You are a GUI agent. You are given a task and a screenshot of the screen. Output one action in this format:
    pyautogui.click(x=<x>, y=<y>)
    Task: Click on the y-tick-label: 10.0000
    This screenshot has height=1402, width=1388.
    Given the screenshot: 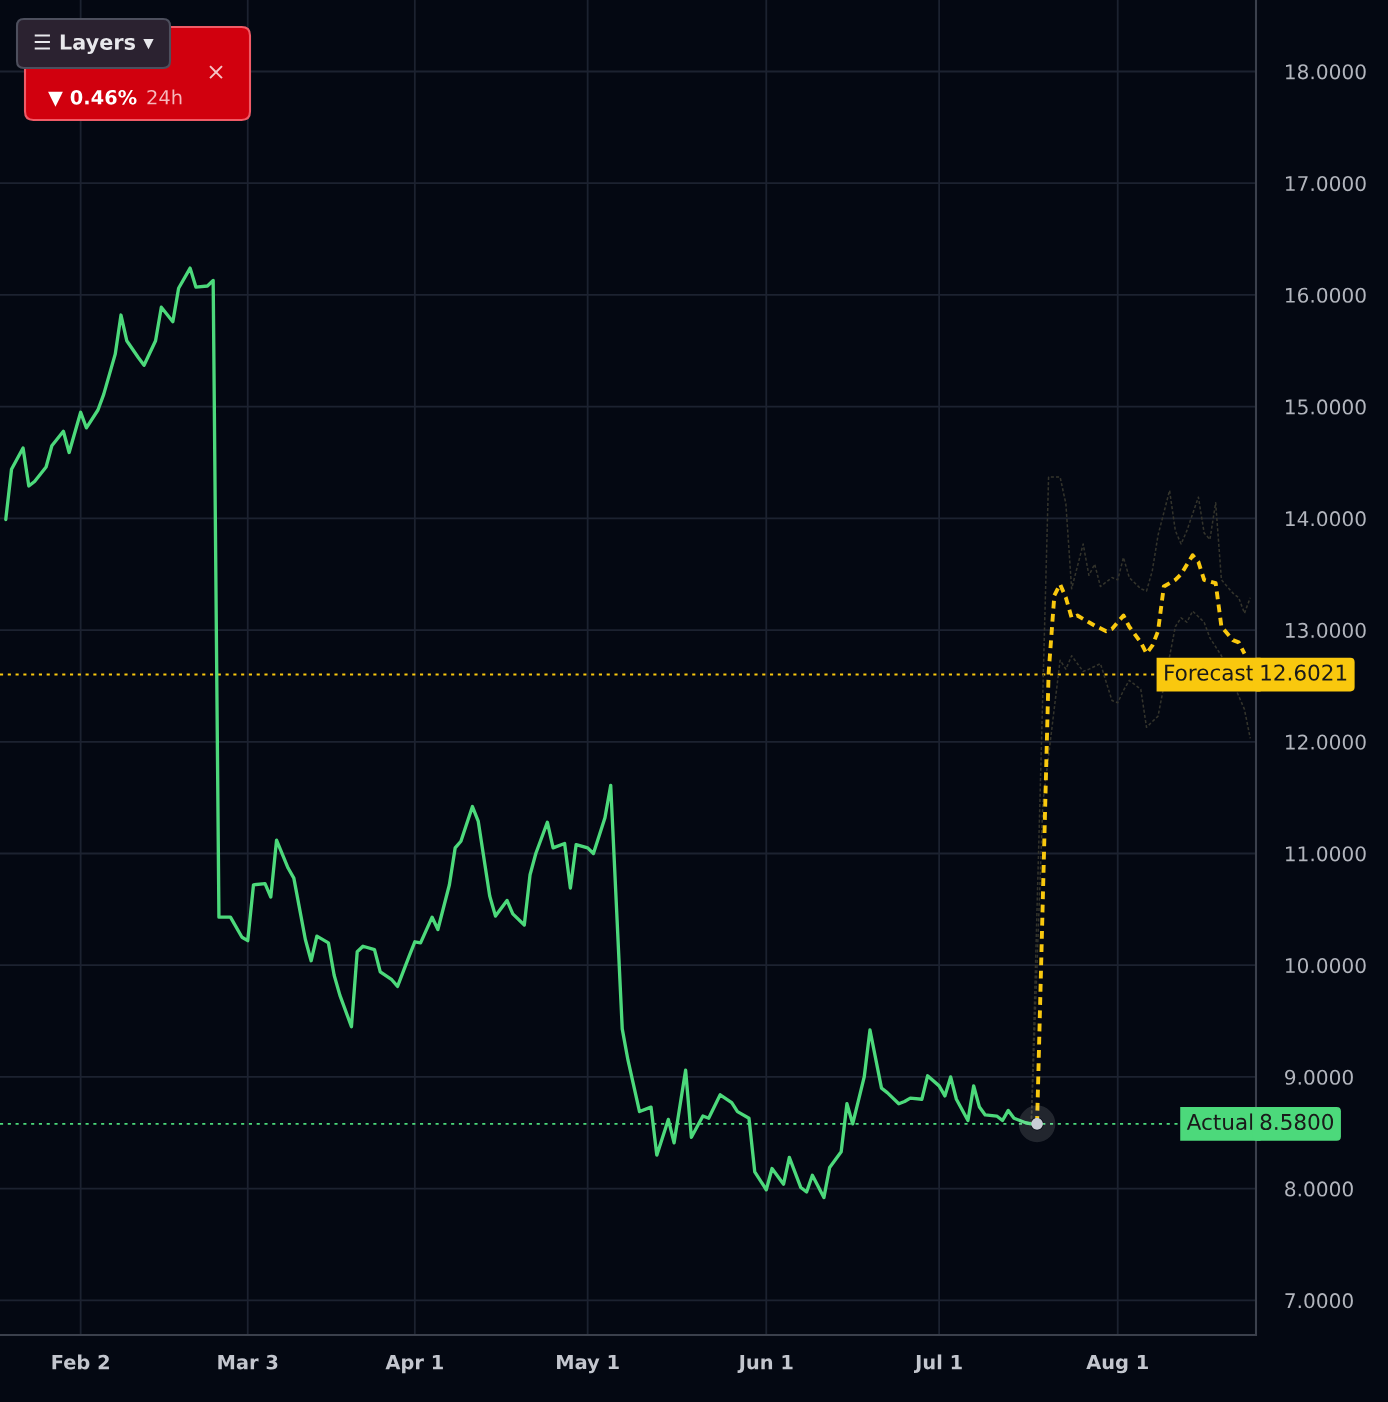 What is the action you would take?
    pyautogui.click(x=1325, y=965)
    